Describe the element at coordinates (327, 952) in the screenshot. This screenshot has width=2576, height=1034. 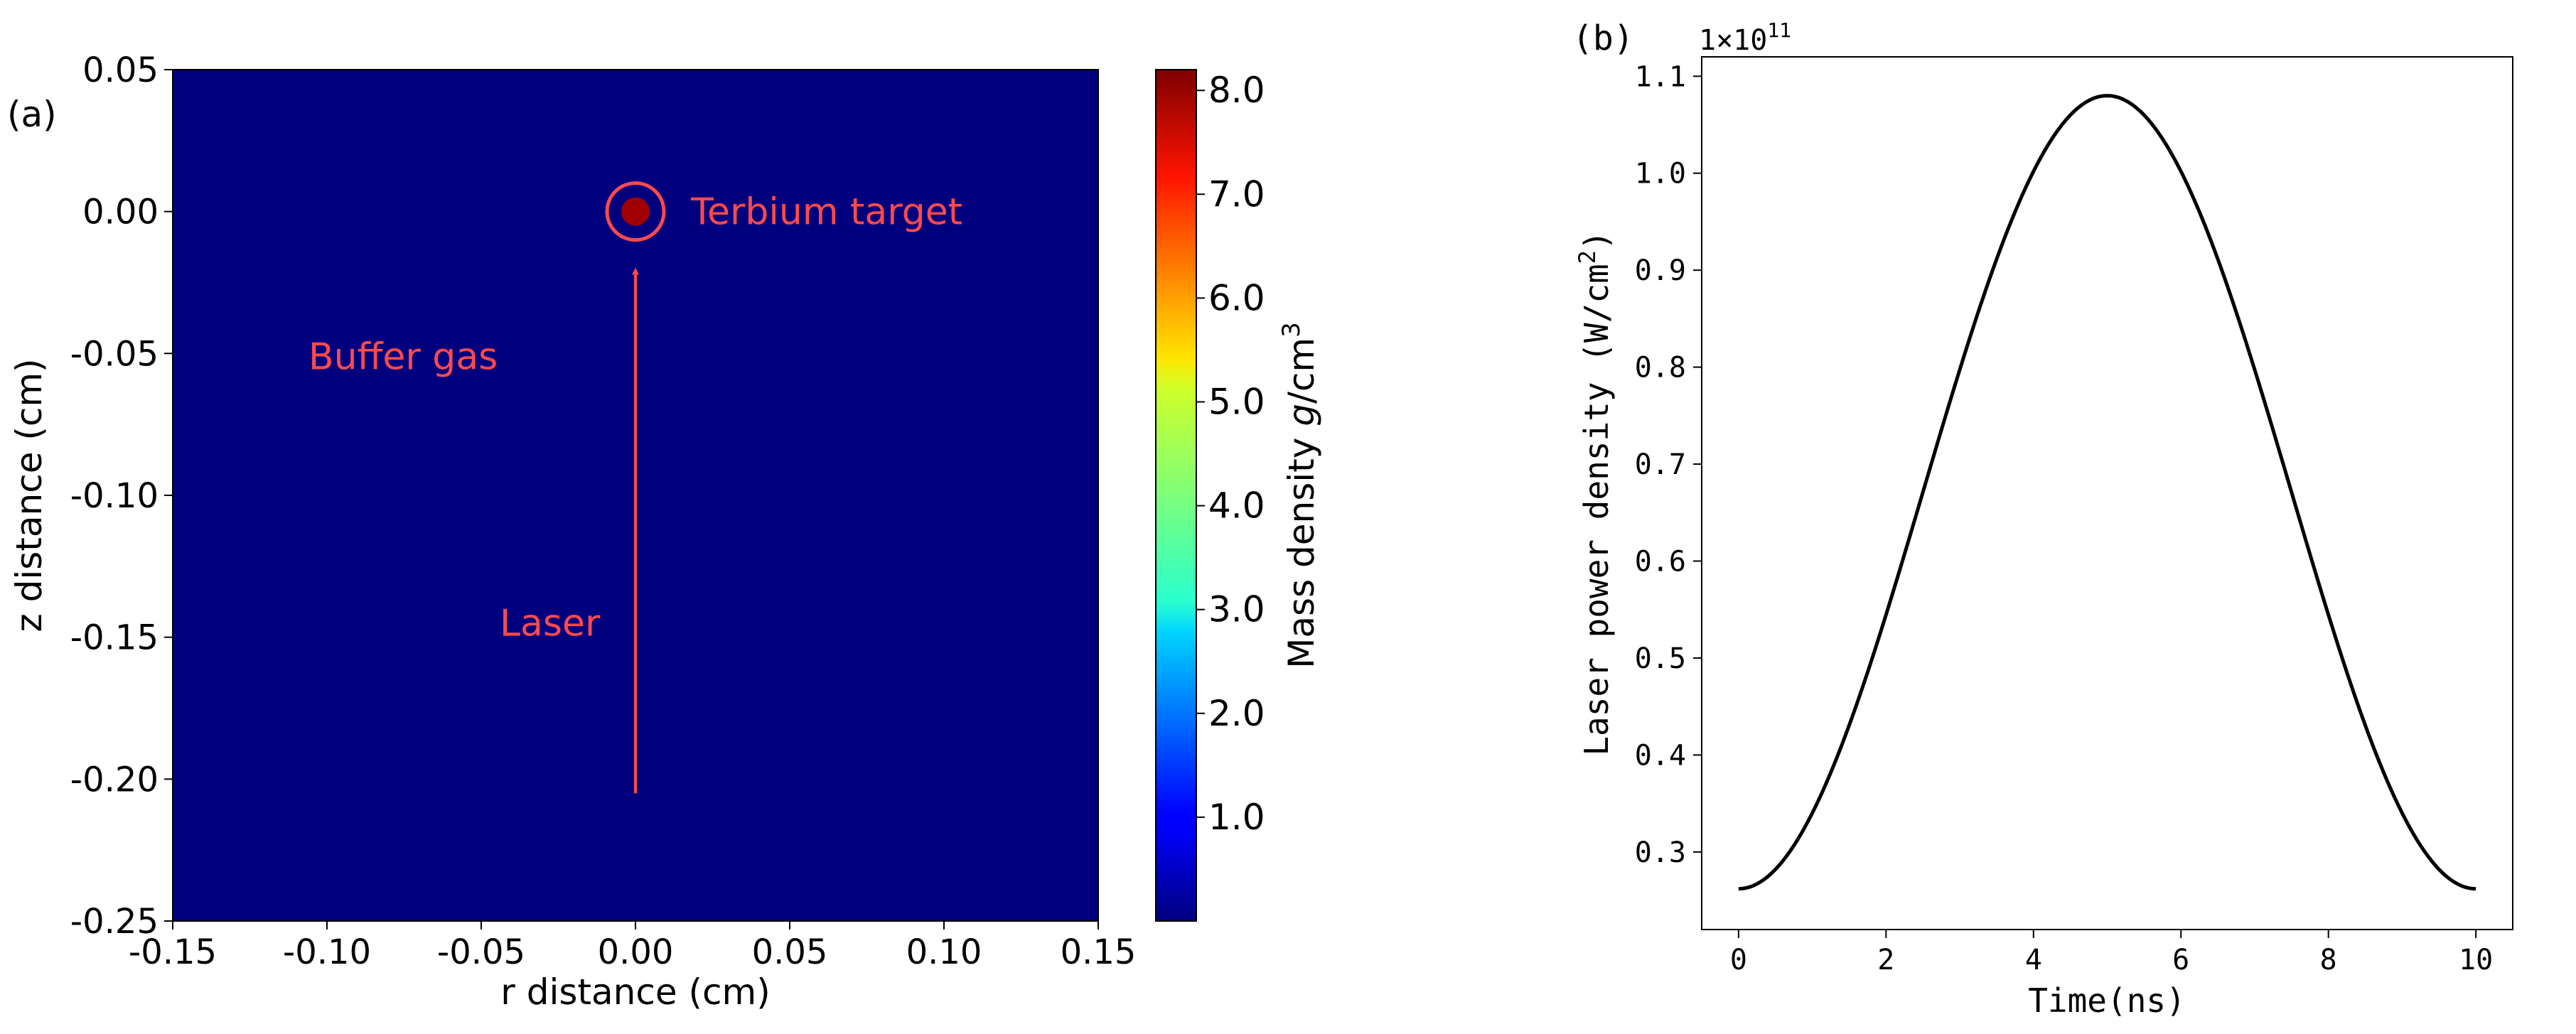
I see `x-tick-label: -0.10` at that location.